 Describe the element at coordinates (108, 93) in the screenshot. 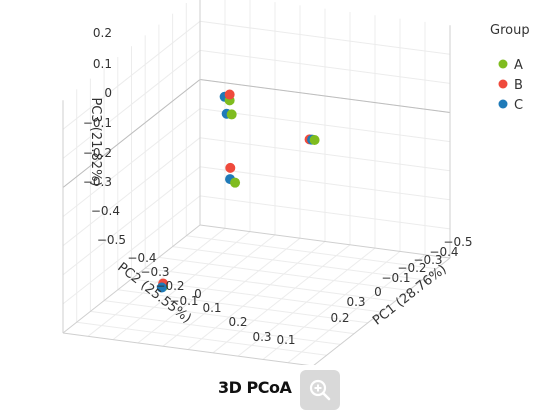

I see `tick-label-pc3: 0` at that location.